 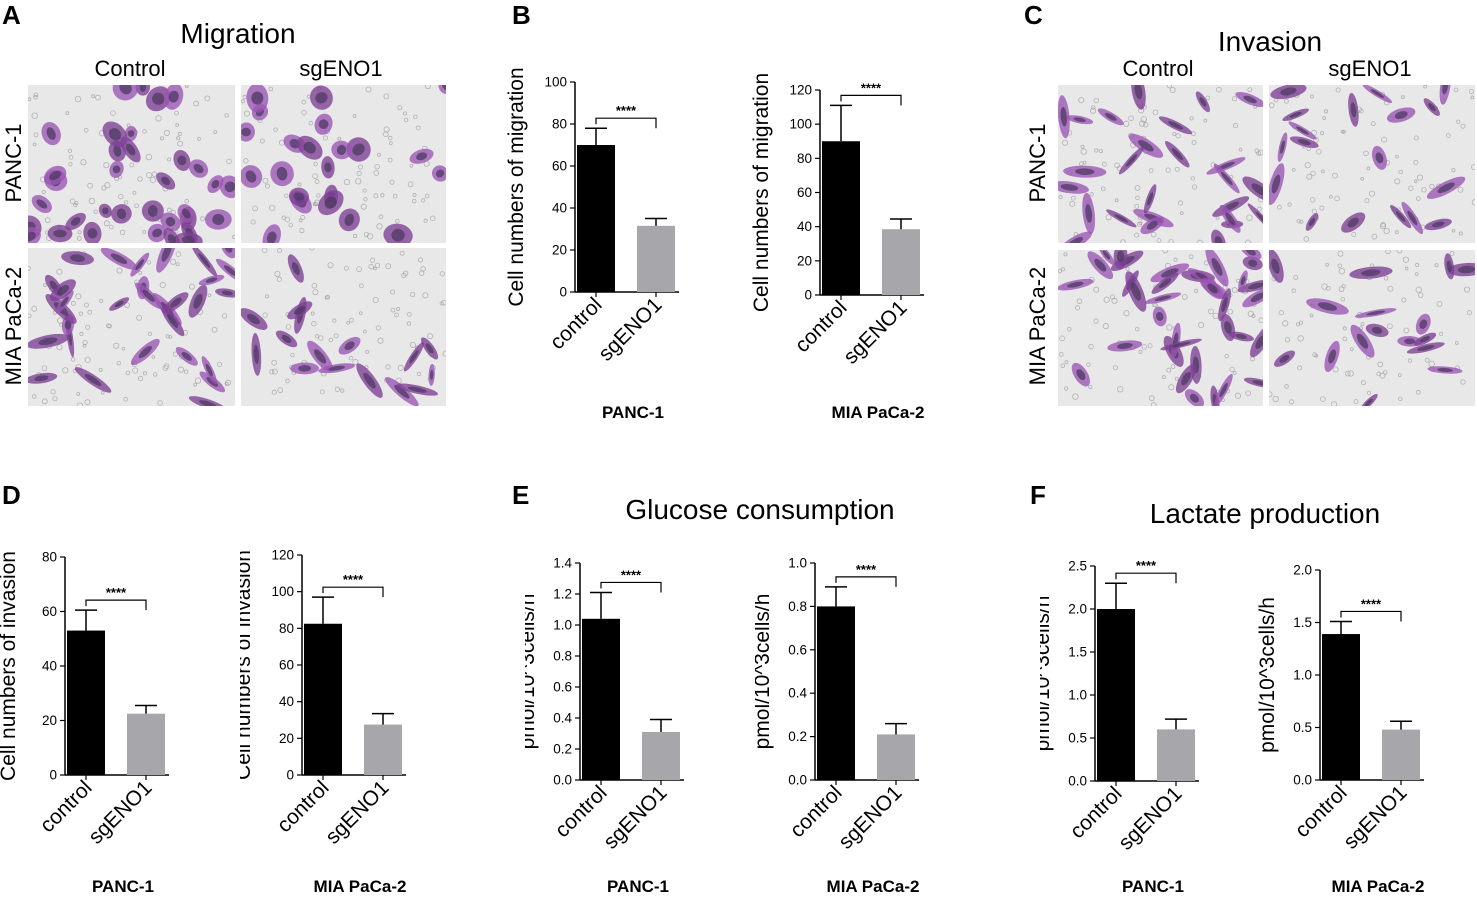 What do you see at coordinates (866, 581) in the screenshot?
I see `significance-bracket` at bounding box center [866, 581].